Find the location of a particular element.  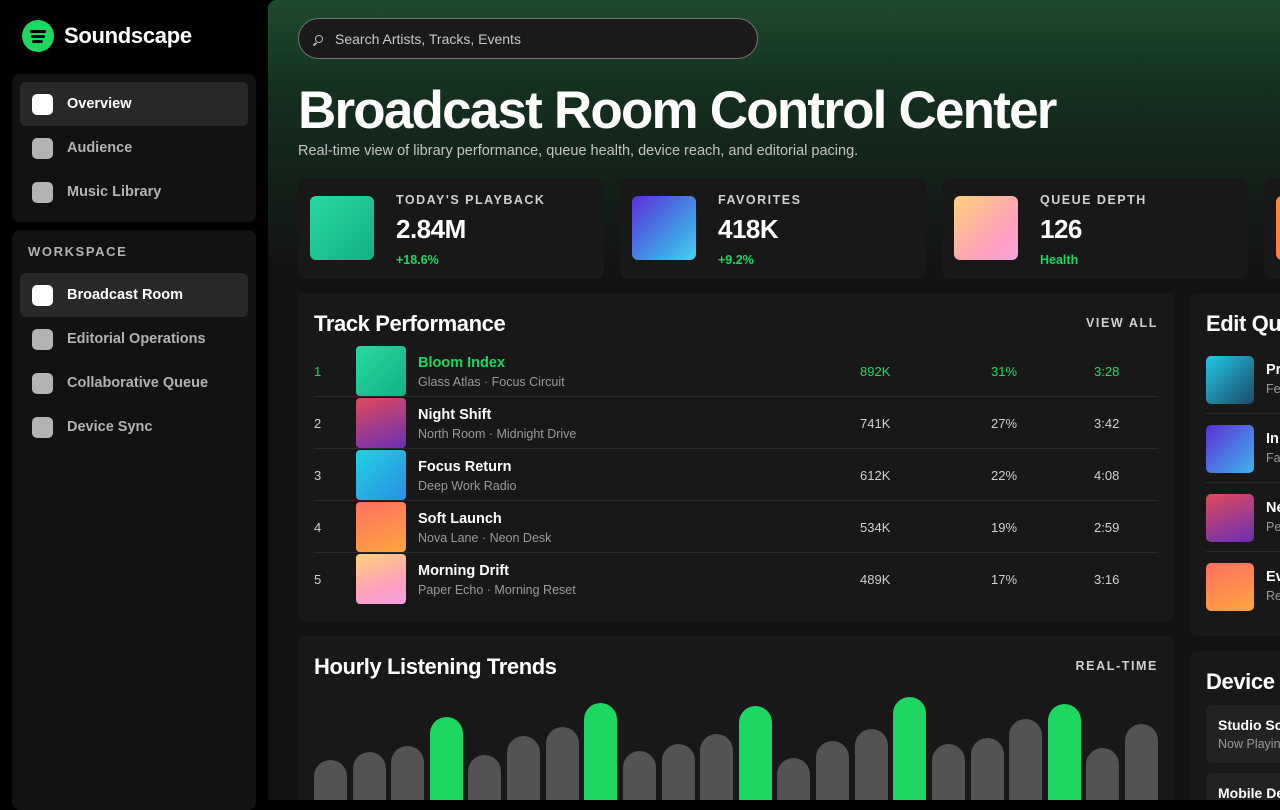

sidebar-item-label: Editorial Operations is located at coordinates (136, 339).